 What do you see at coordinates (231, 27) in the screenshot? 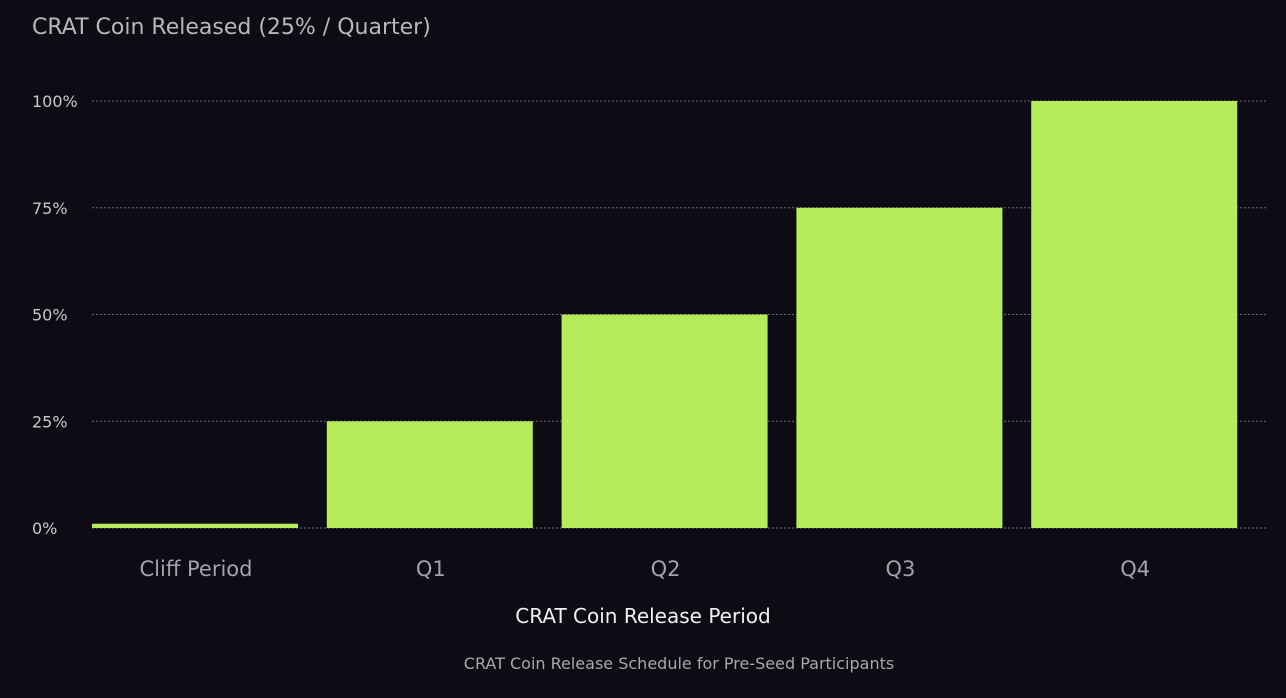
I see `chart-title: CRAT Coin Released (25% / Quarter)` at bounding box center [231, 27].